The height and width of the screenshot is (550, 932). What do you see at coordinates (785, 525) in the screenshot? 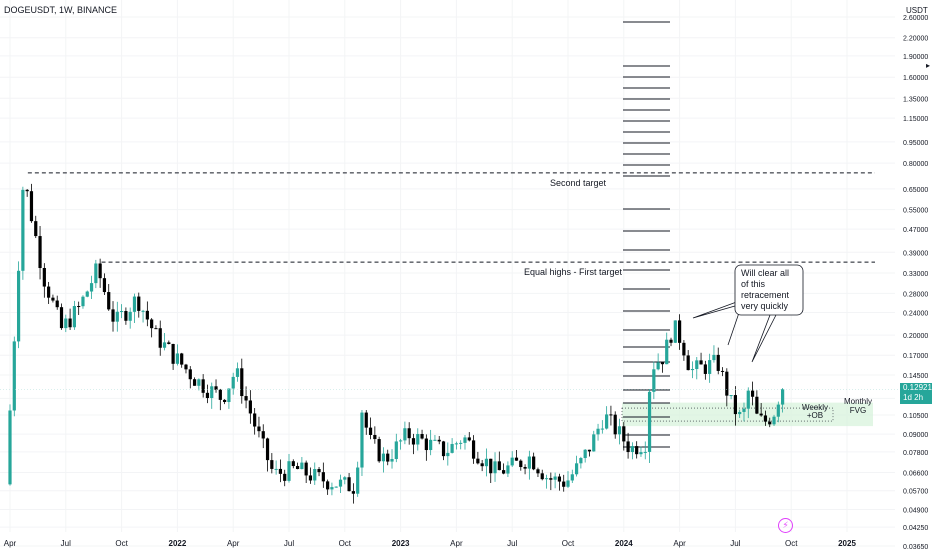
I see `lightning-bolt-icon: ⚡` at bounding box center [785, 525].